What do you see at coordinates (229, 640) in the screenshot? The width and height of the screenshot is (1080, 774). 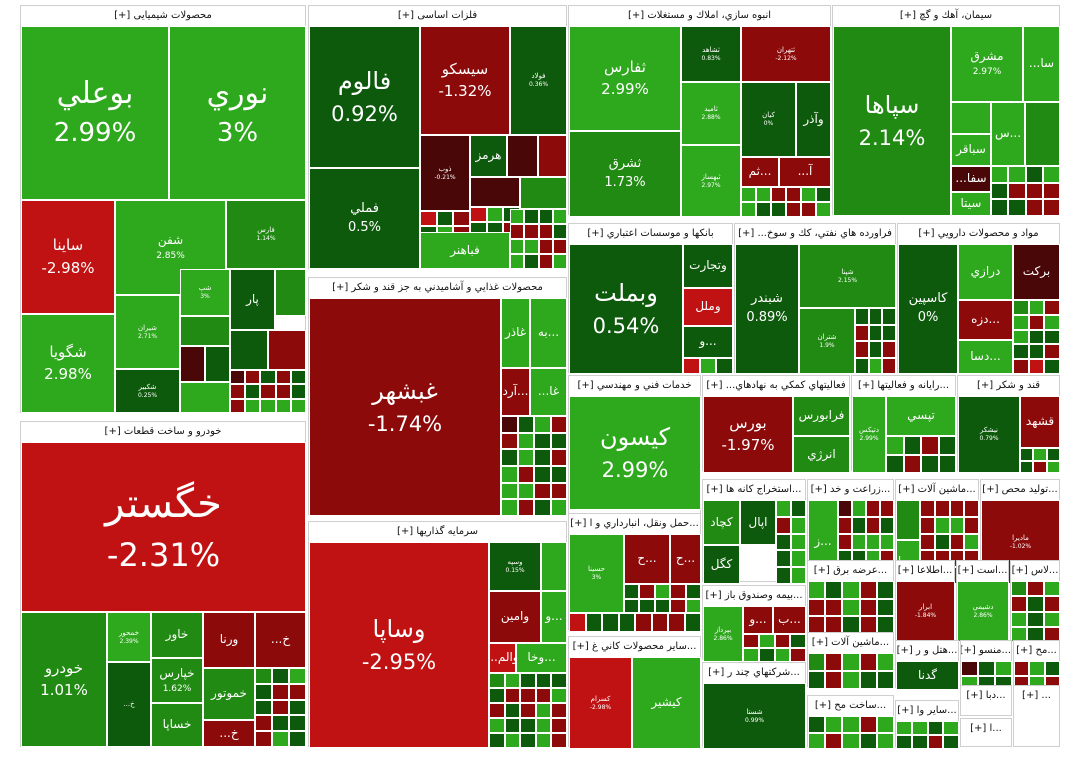 I see `stock-tile: ورنا` at bounding box center [229, 640].